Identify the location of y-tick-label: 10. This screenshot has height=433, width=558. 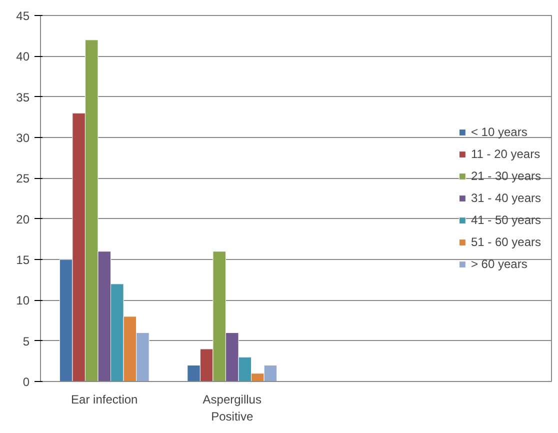
(23, 301).